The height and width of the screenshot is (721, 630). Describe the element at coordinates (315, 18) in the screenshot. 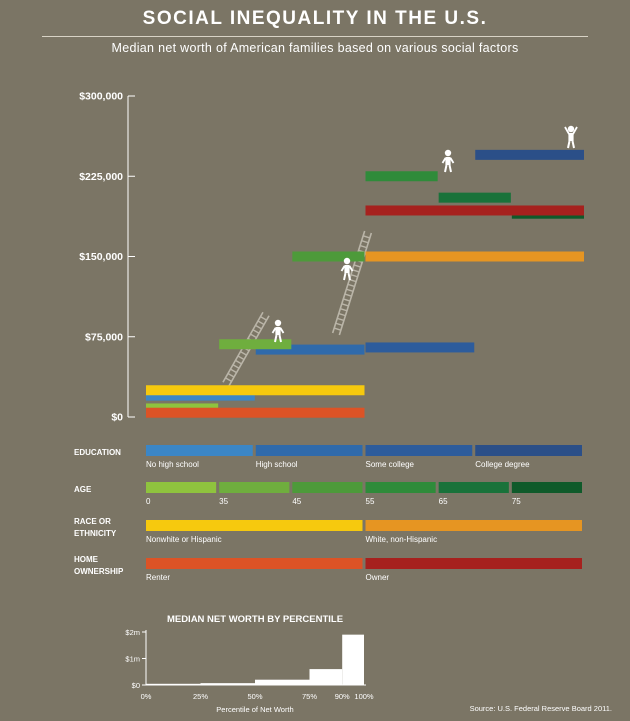

I see `page-title: SOCIAL INEQUALITY IN THE U.S.` at that location.